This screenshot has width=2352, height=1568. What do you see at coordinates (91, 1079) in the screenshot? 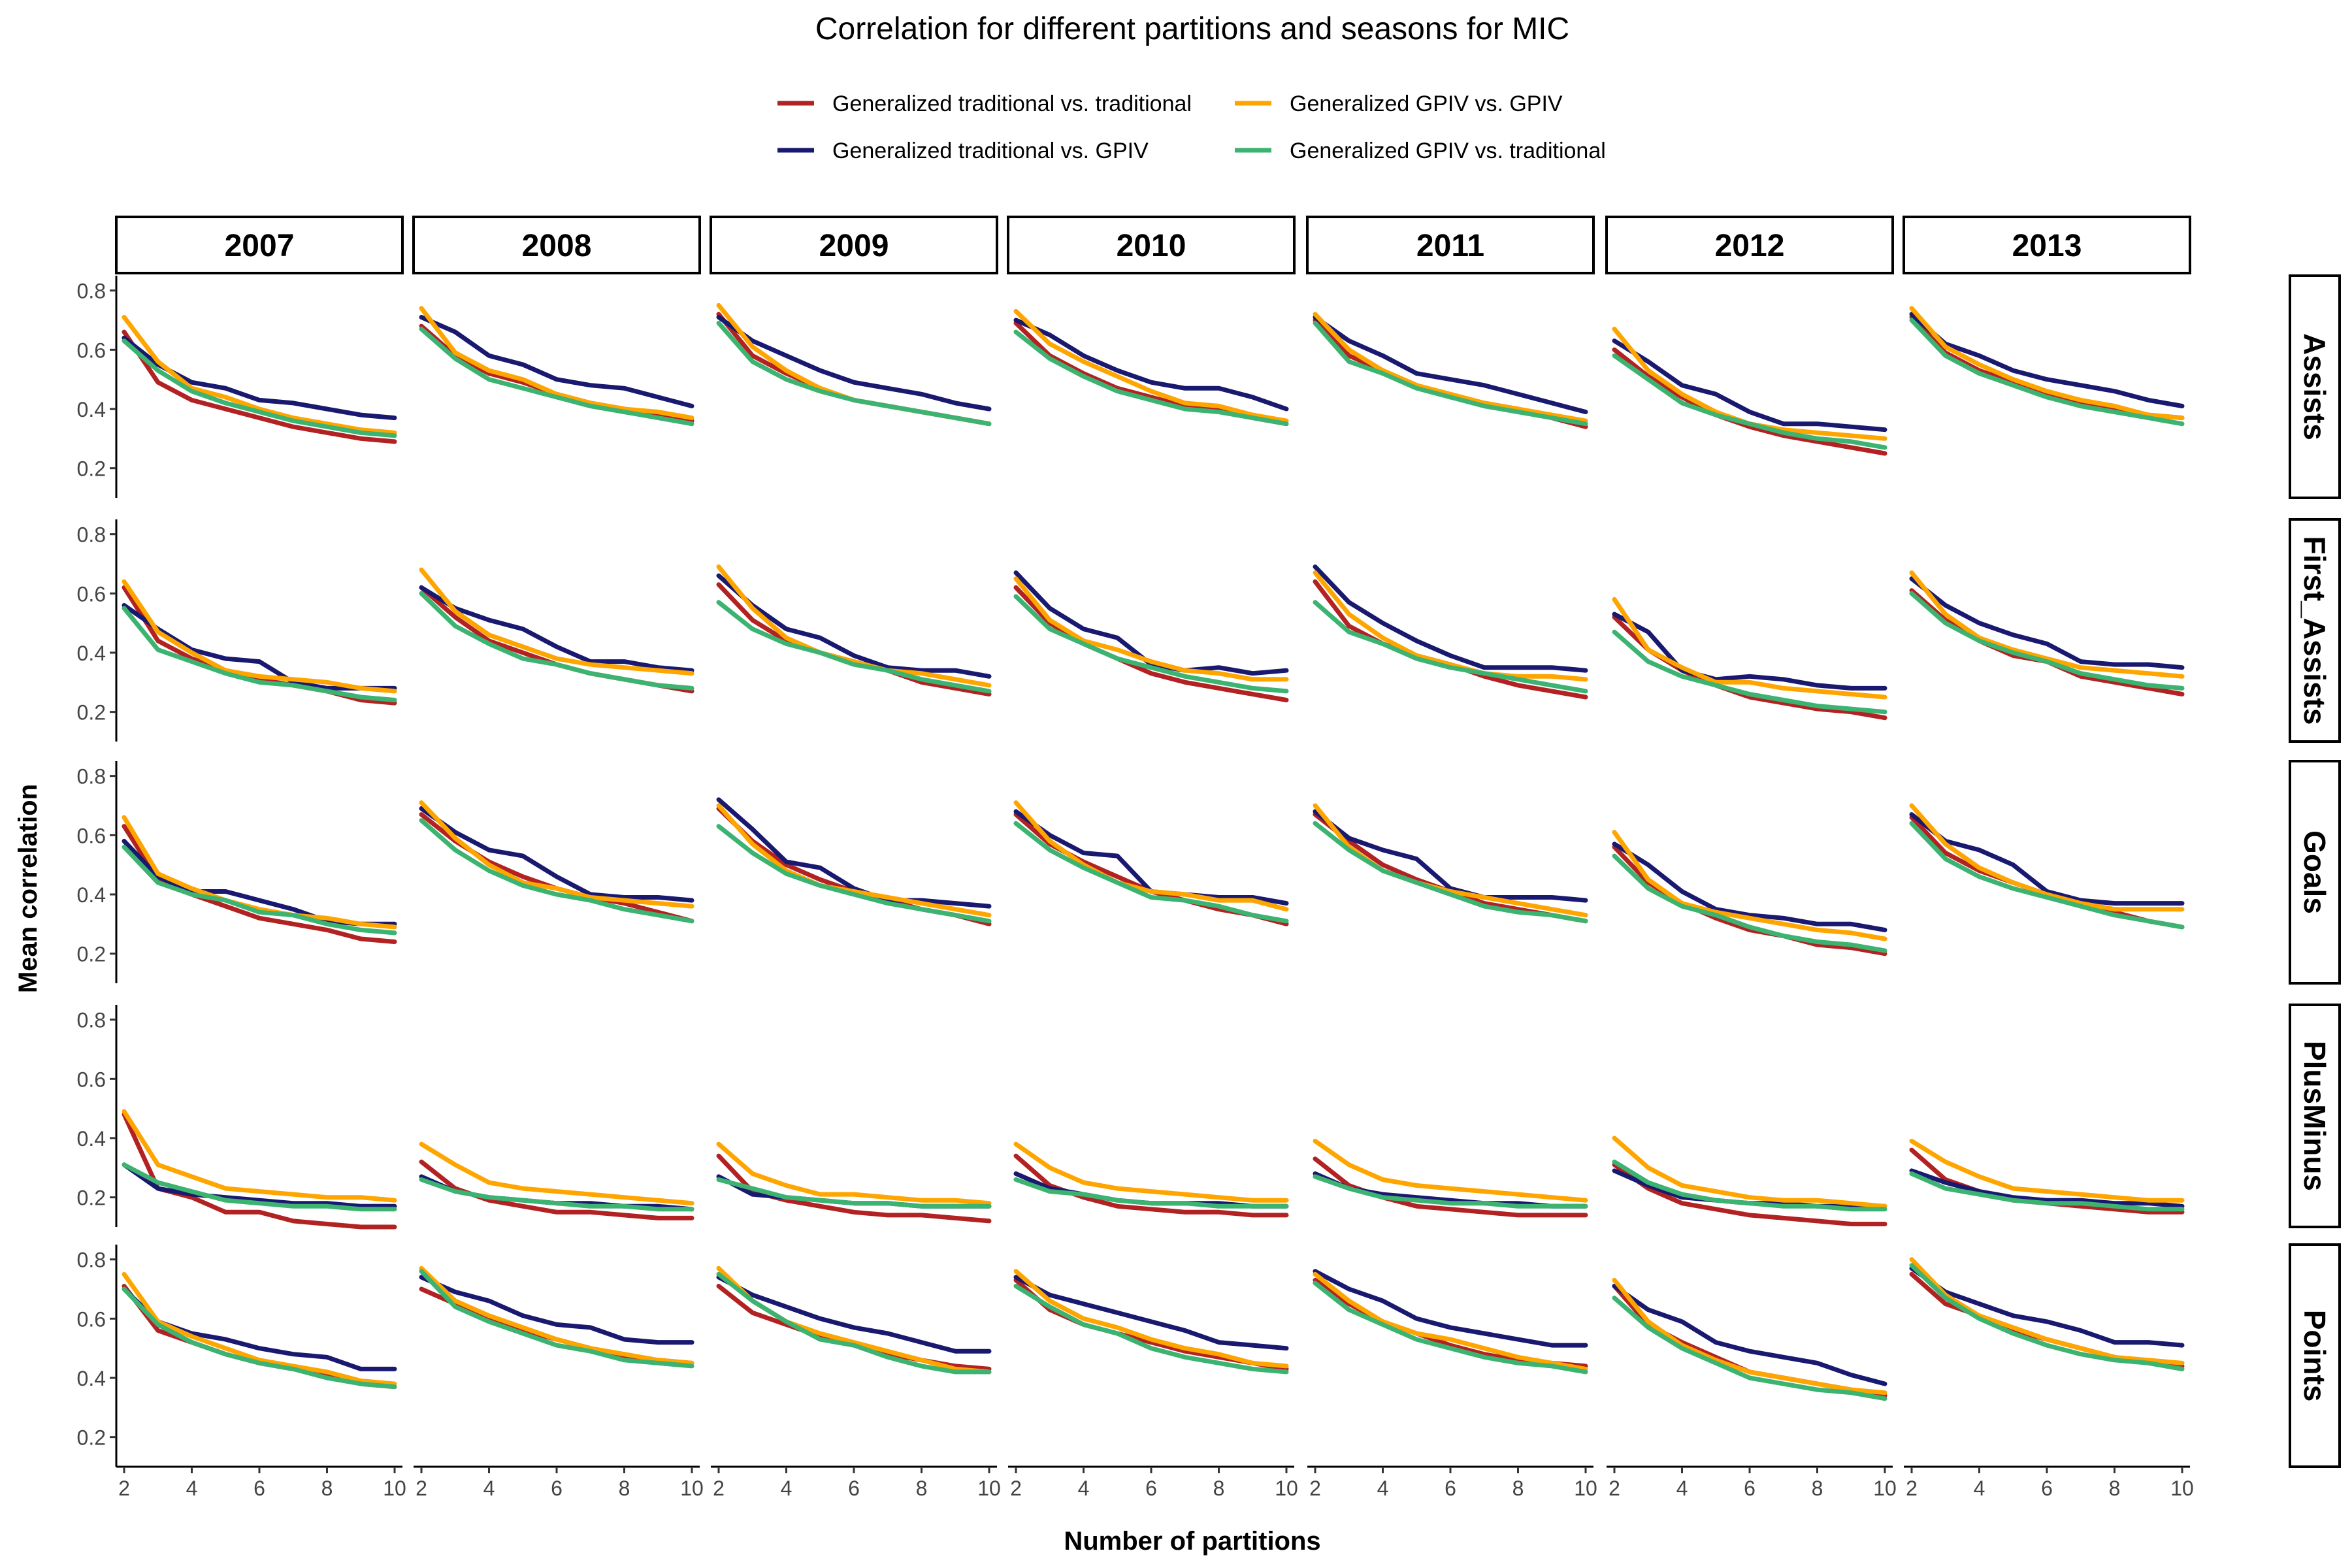
I see `y-tick-label: 0.6` at bounding box center [91, 1079].